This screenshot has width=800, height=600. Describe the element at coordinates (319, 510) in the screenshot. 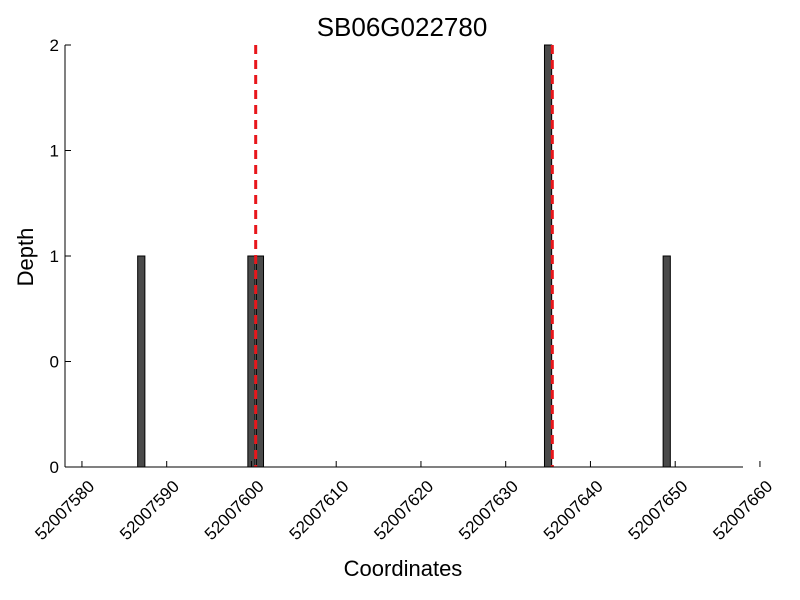

I see `x-tick-label-3: 52007610` at that location.